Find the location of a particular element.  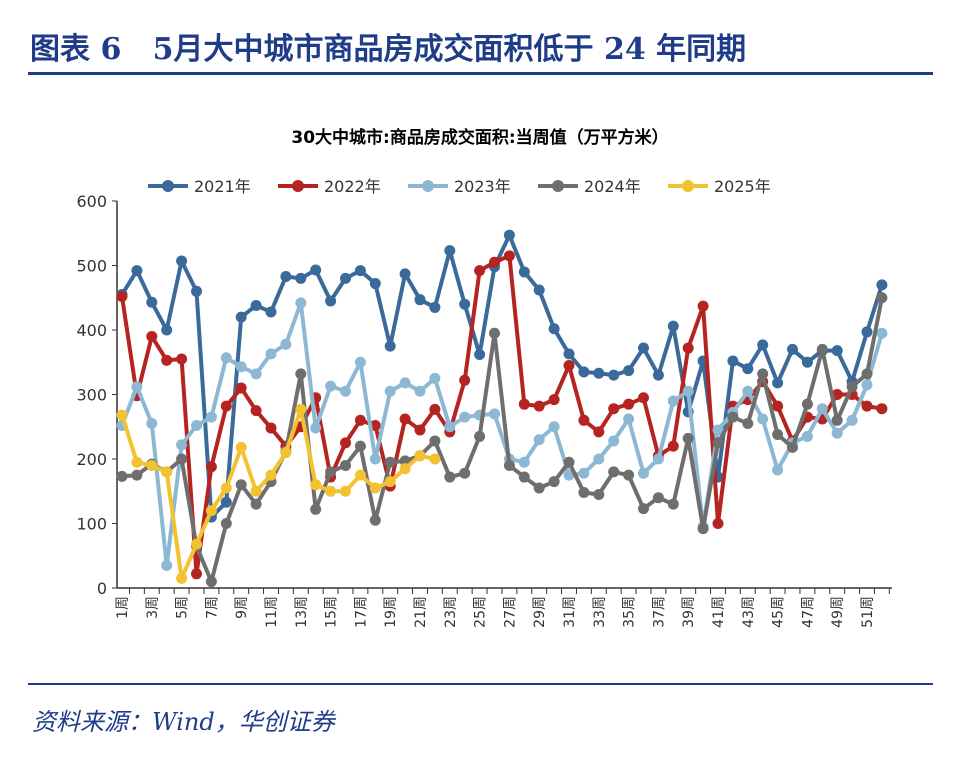

y-tick-label: 0 is located at coordinates (102, 588).